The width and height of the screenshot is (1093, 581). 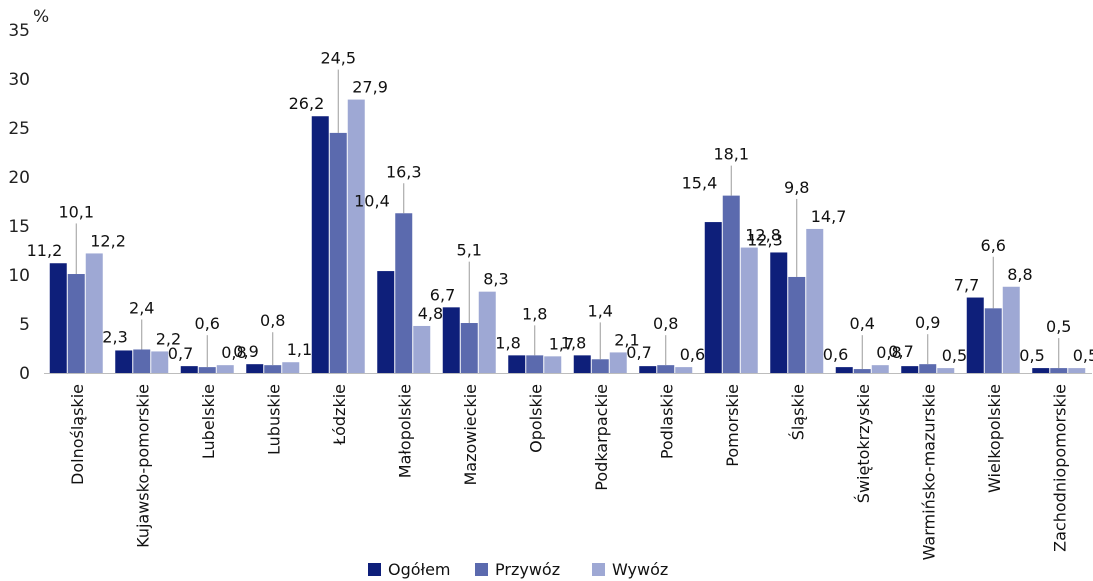 I want to click on data-label-wywóz: 1,1, so click(x=299, y=349).